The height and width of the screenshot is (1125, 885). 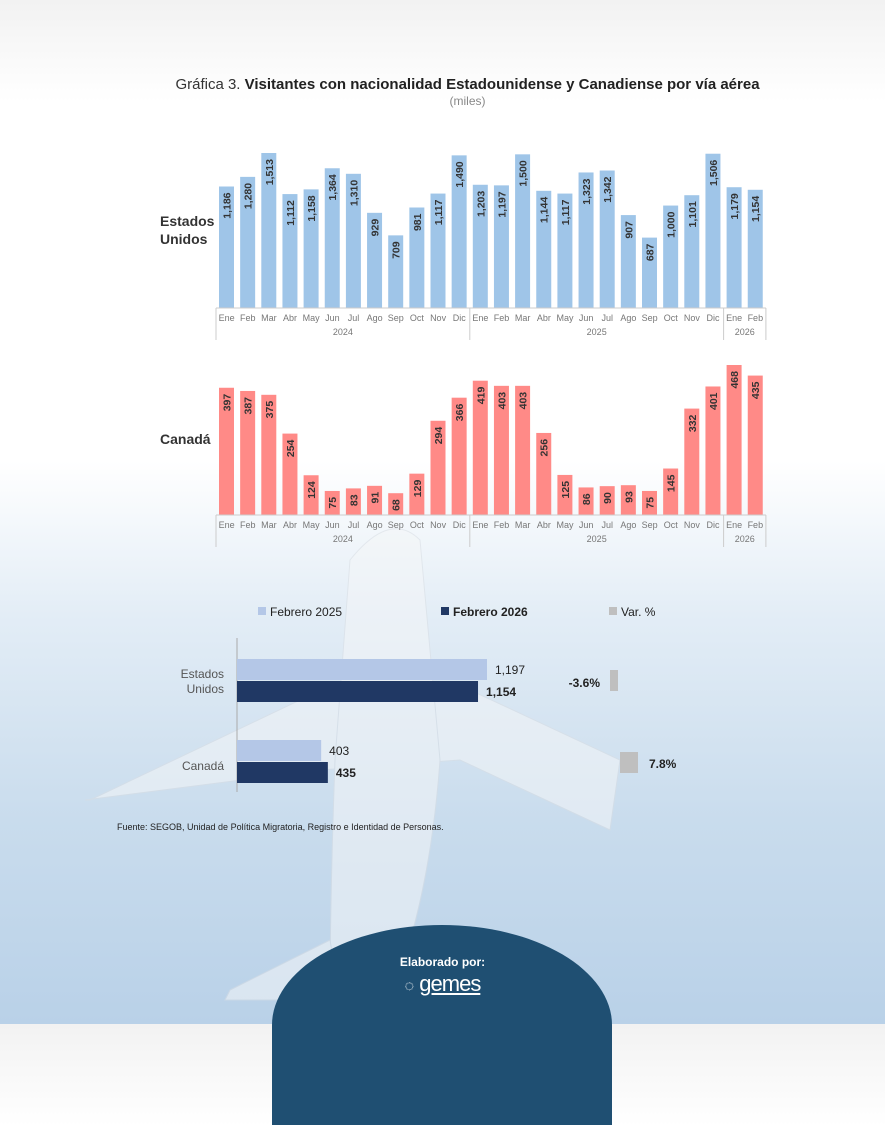 What do you see at coordinates (397, 250) in the screenshot?
I see `us-data-label: 709` at bounding box center [397, 250].